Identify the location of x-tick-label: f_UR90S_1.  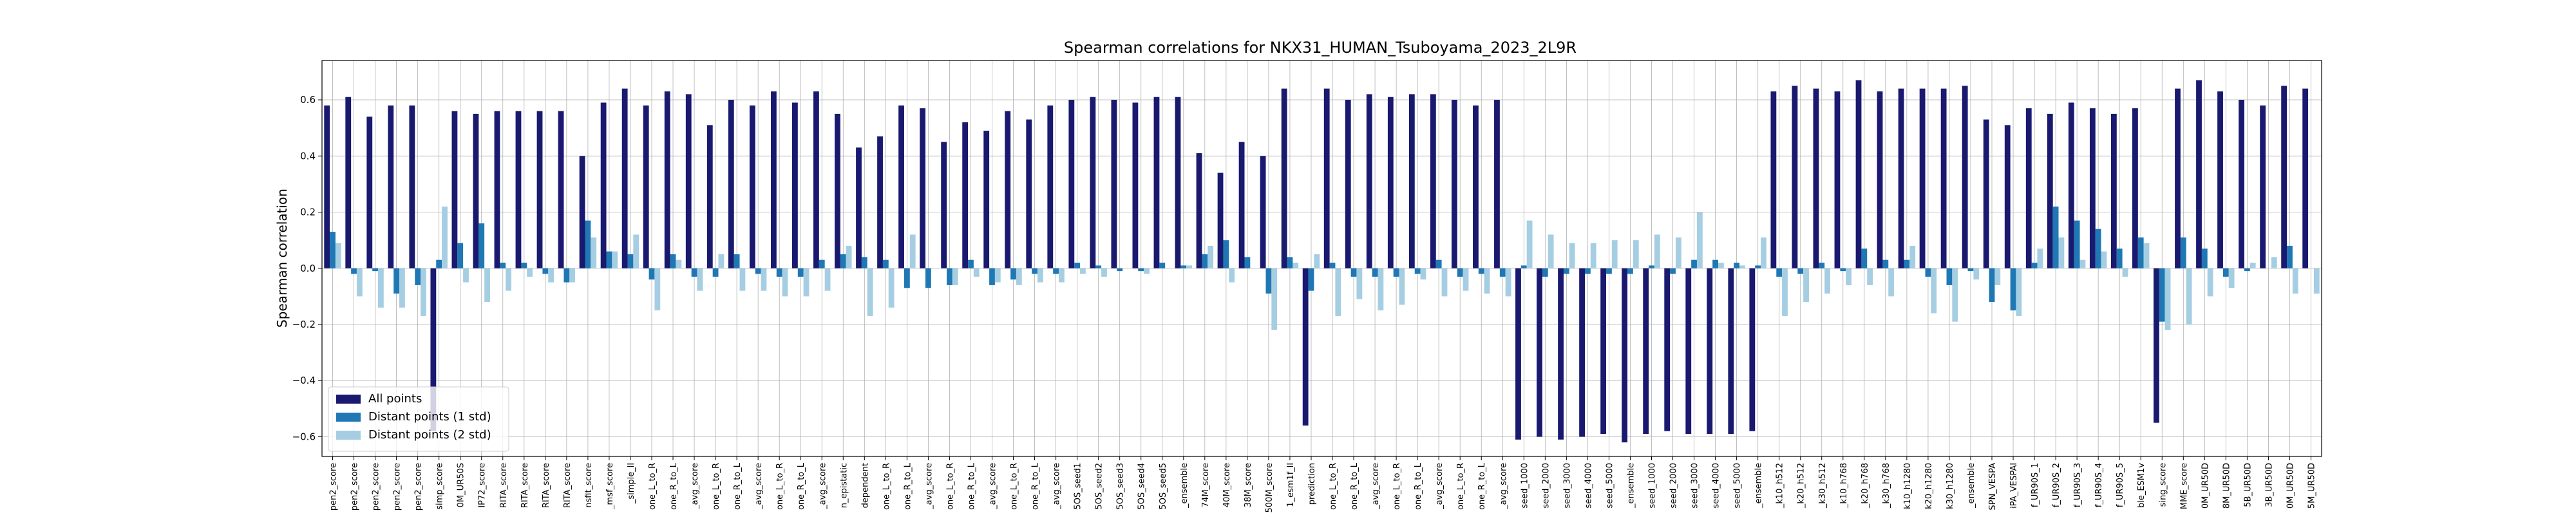
(2035, 485).